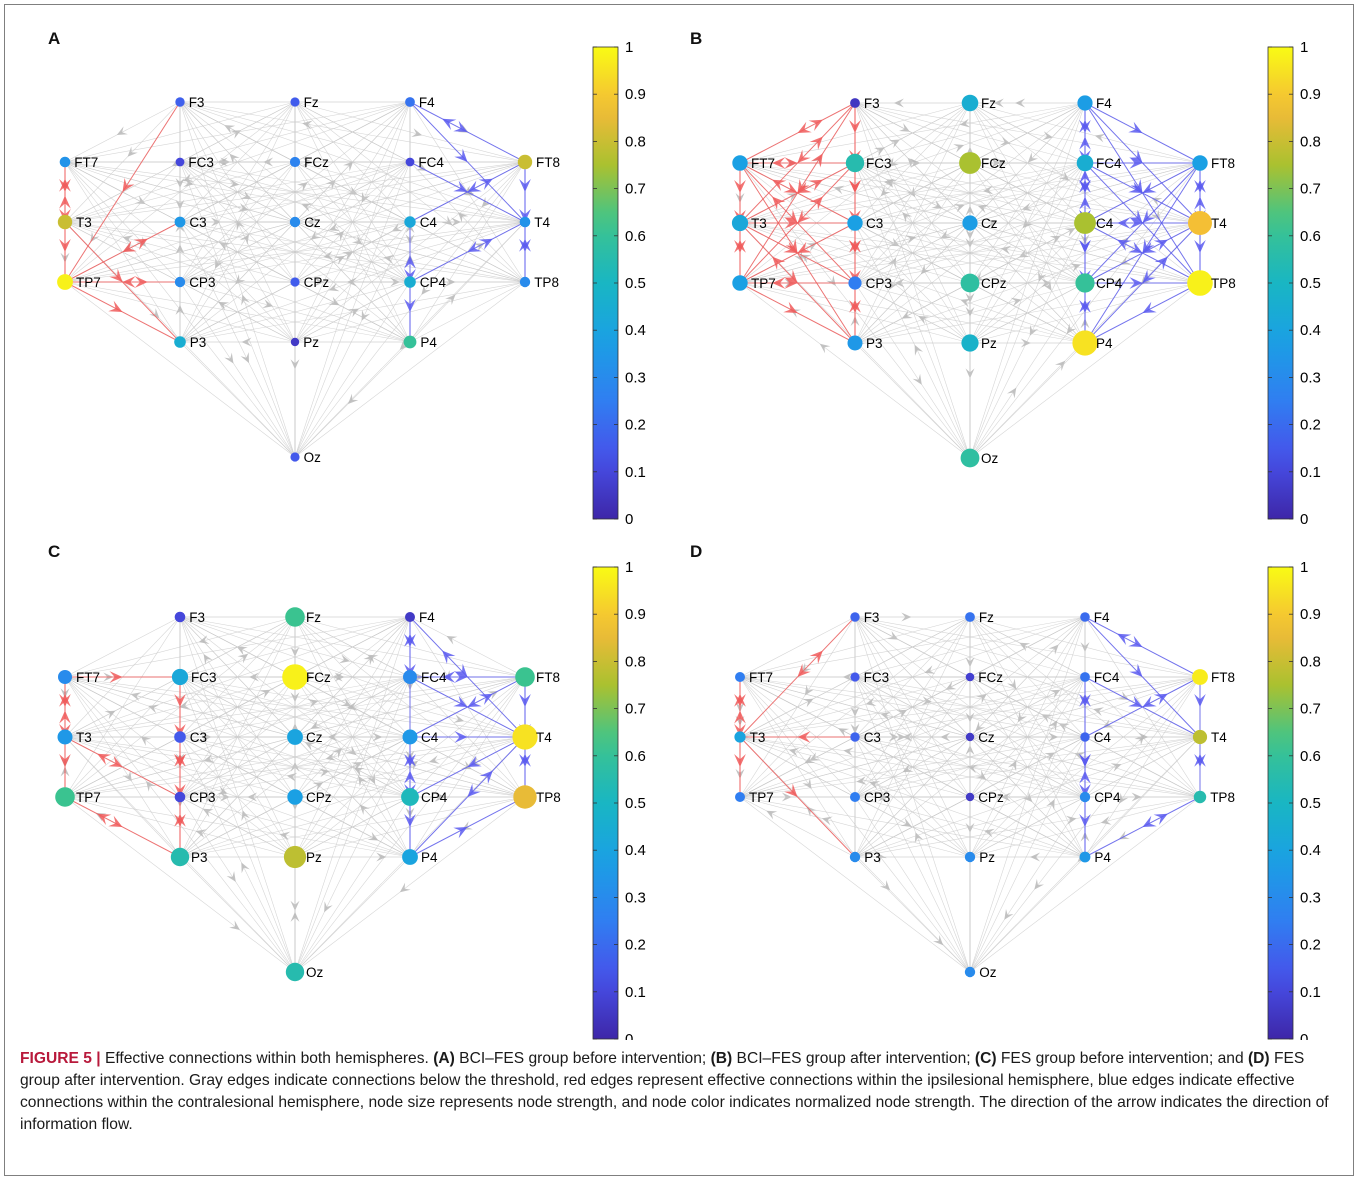  I want to click on node-label-Pz: Pz, so click(987, 857).